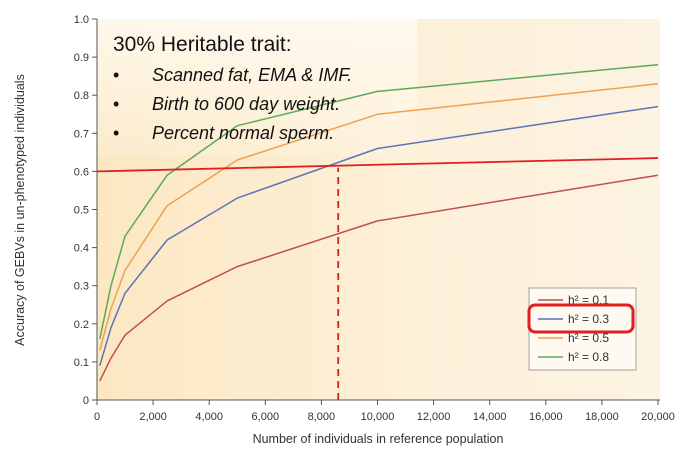  What do you see at coordinates (202, 44) in the screenshot?
I see `overlay-title: 30% Heritable trait:` at bounding box center [202, 44].